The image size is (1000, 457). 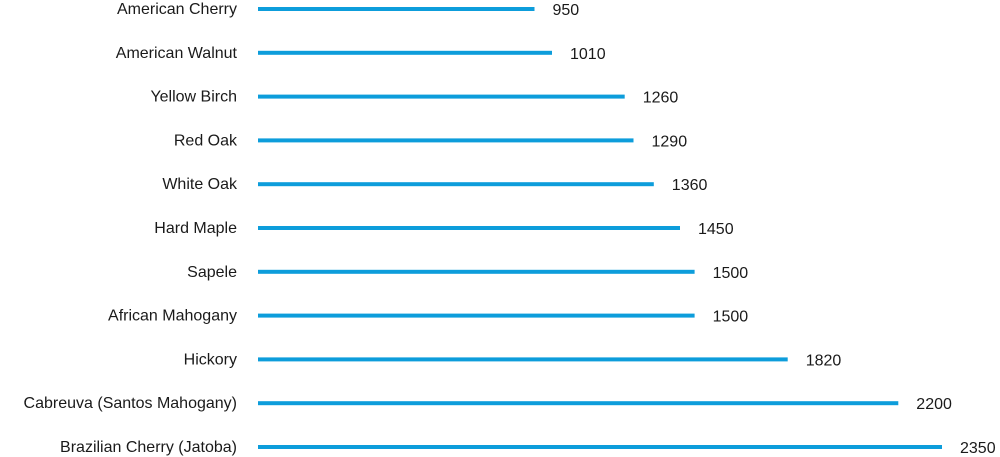 What do you see at coordinates (130, 403) in the screenshot?
I see `category-label: Cabreuva (Santos Mahogany)` at bounding box center [130, 403].